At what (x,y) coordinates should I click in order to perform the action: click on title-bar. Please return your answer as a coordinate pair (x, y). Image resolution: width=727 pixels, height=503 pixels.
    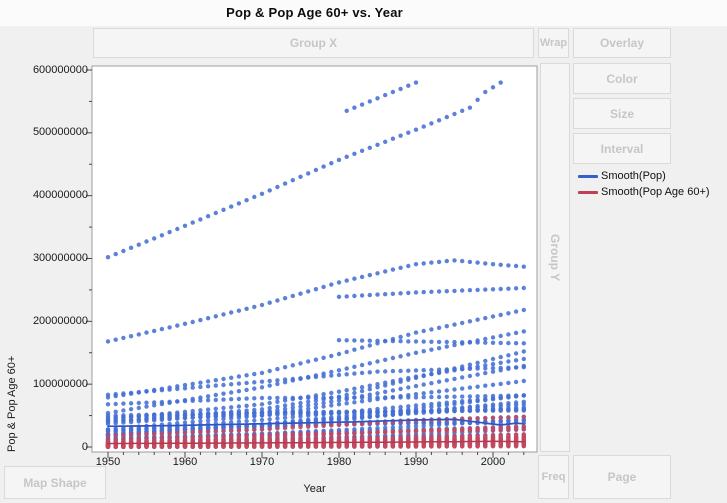
    Looking at the image, I should click on (363, 13).